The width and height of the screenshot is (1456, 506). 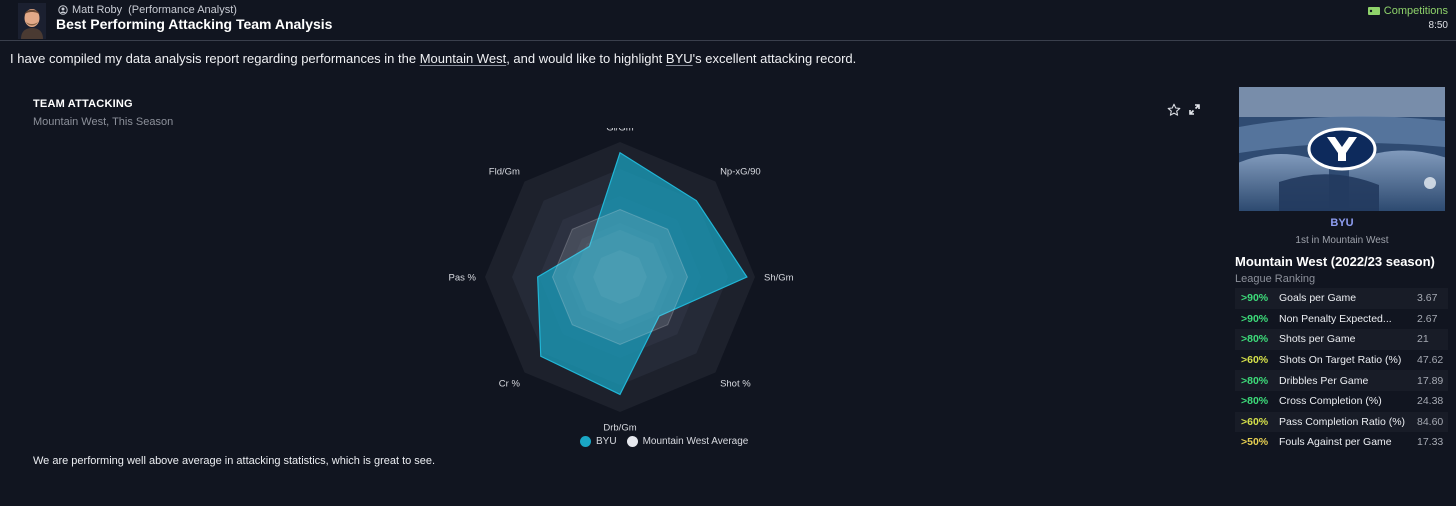 What do you see at coordinates (1427, 298) in the screenshot?
I see `ranking-value: 3.67` at bounding box center [1427, 298].